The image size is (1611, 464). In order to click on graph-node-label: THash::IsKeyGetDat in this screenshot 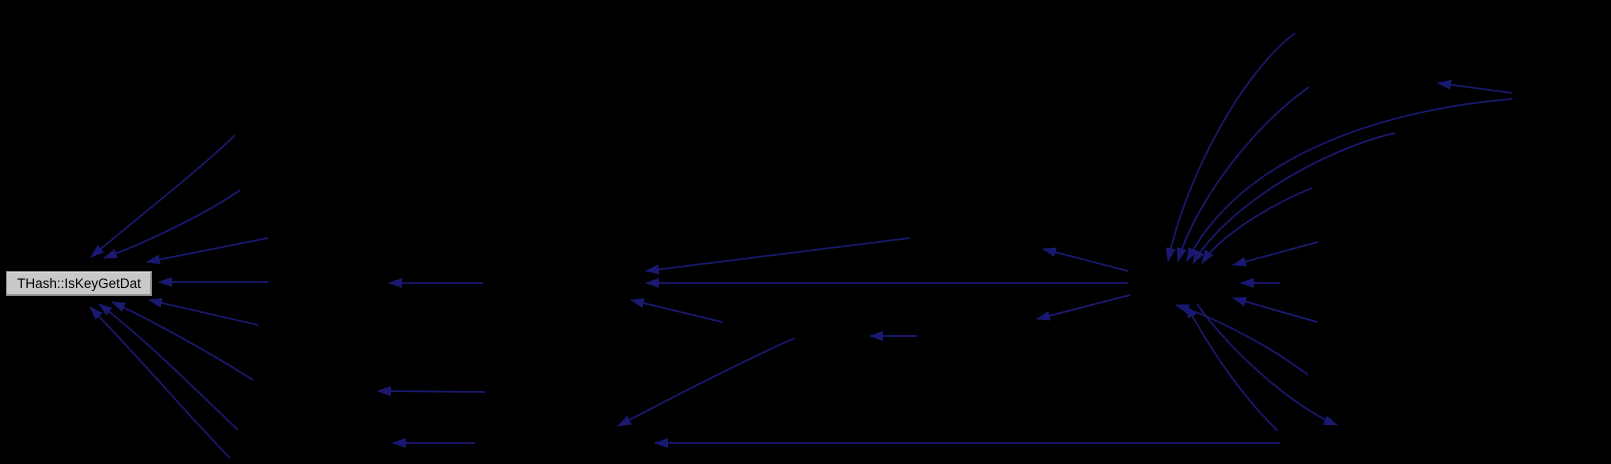, I will do `click(79, 283)`.